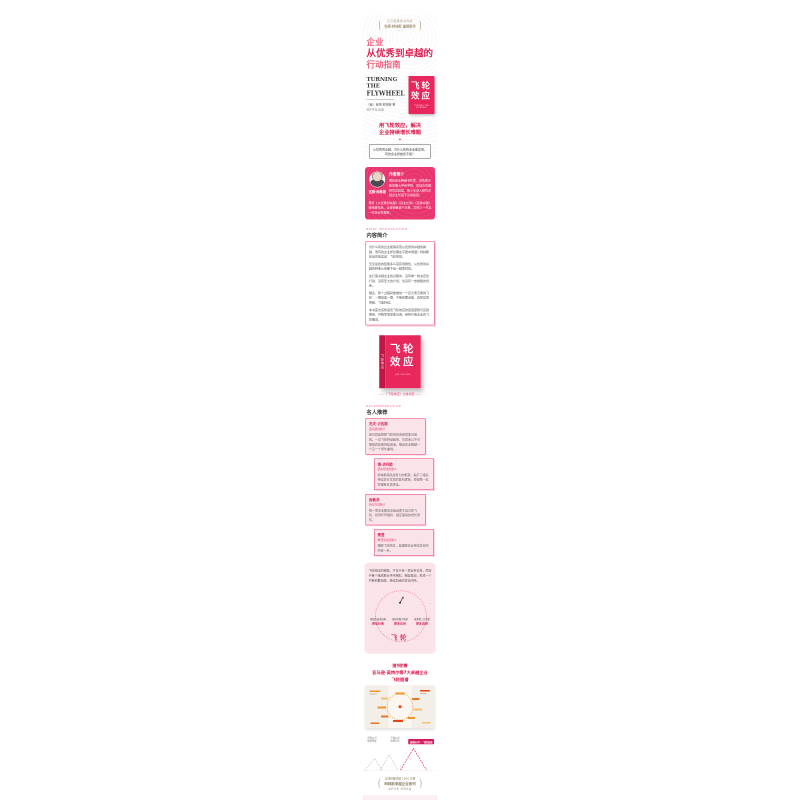 This screenshot has height=800, width=800. I want to click on divider, so click(380, 99).